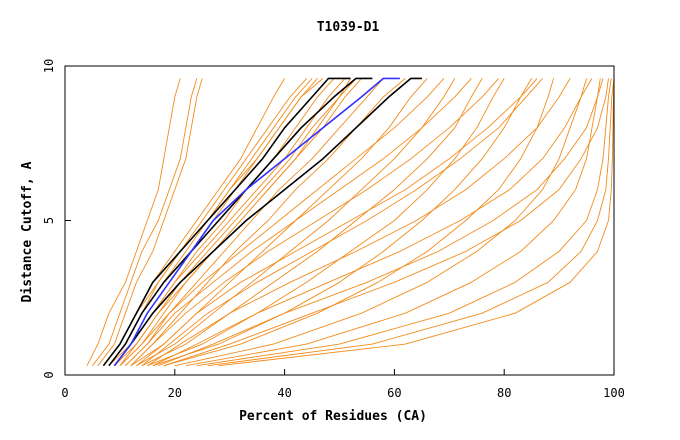 This screenshot has height=440, width=680. What do you see at coordinates (49, 220) in the screenshot?
I see `y-tick-label: 5` at bounding box center [49, 220].